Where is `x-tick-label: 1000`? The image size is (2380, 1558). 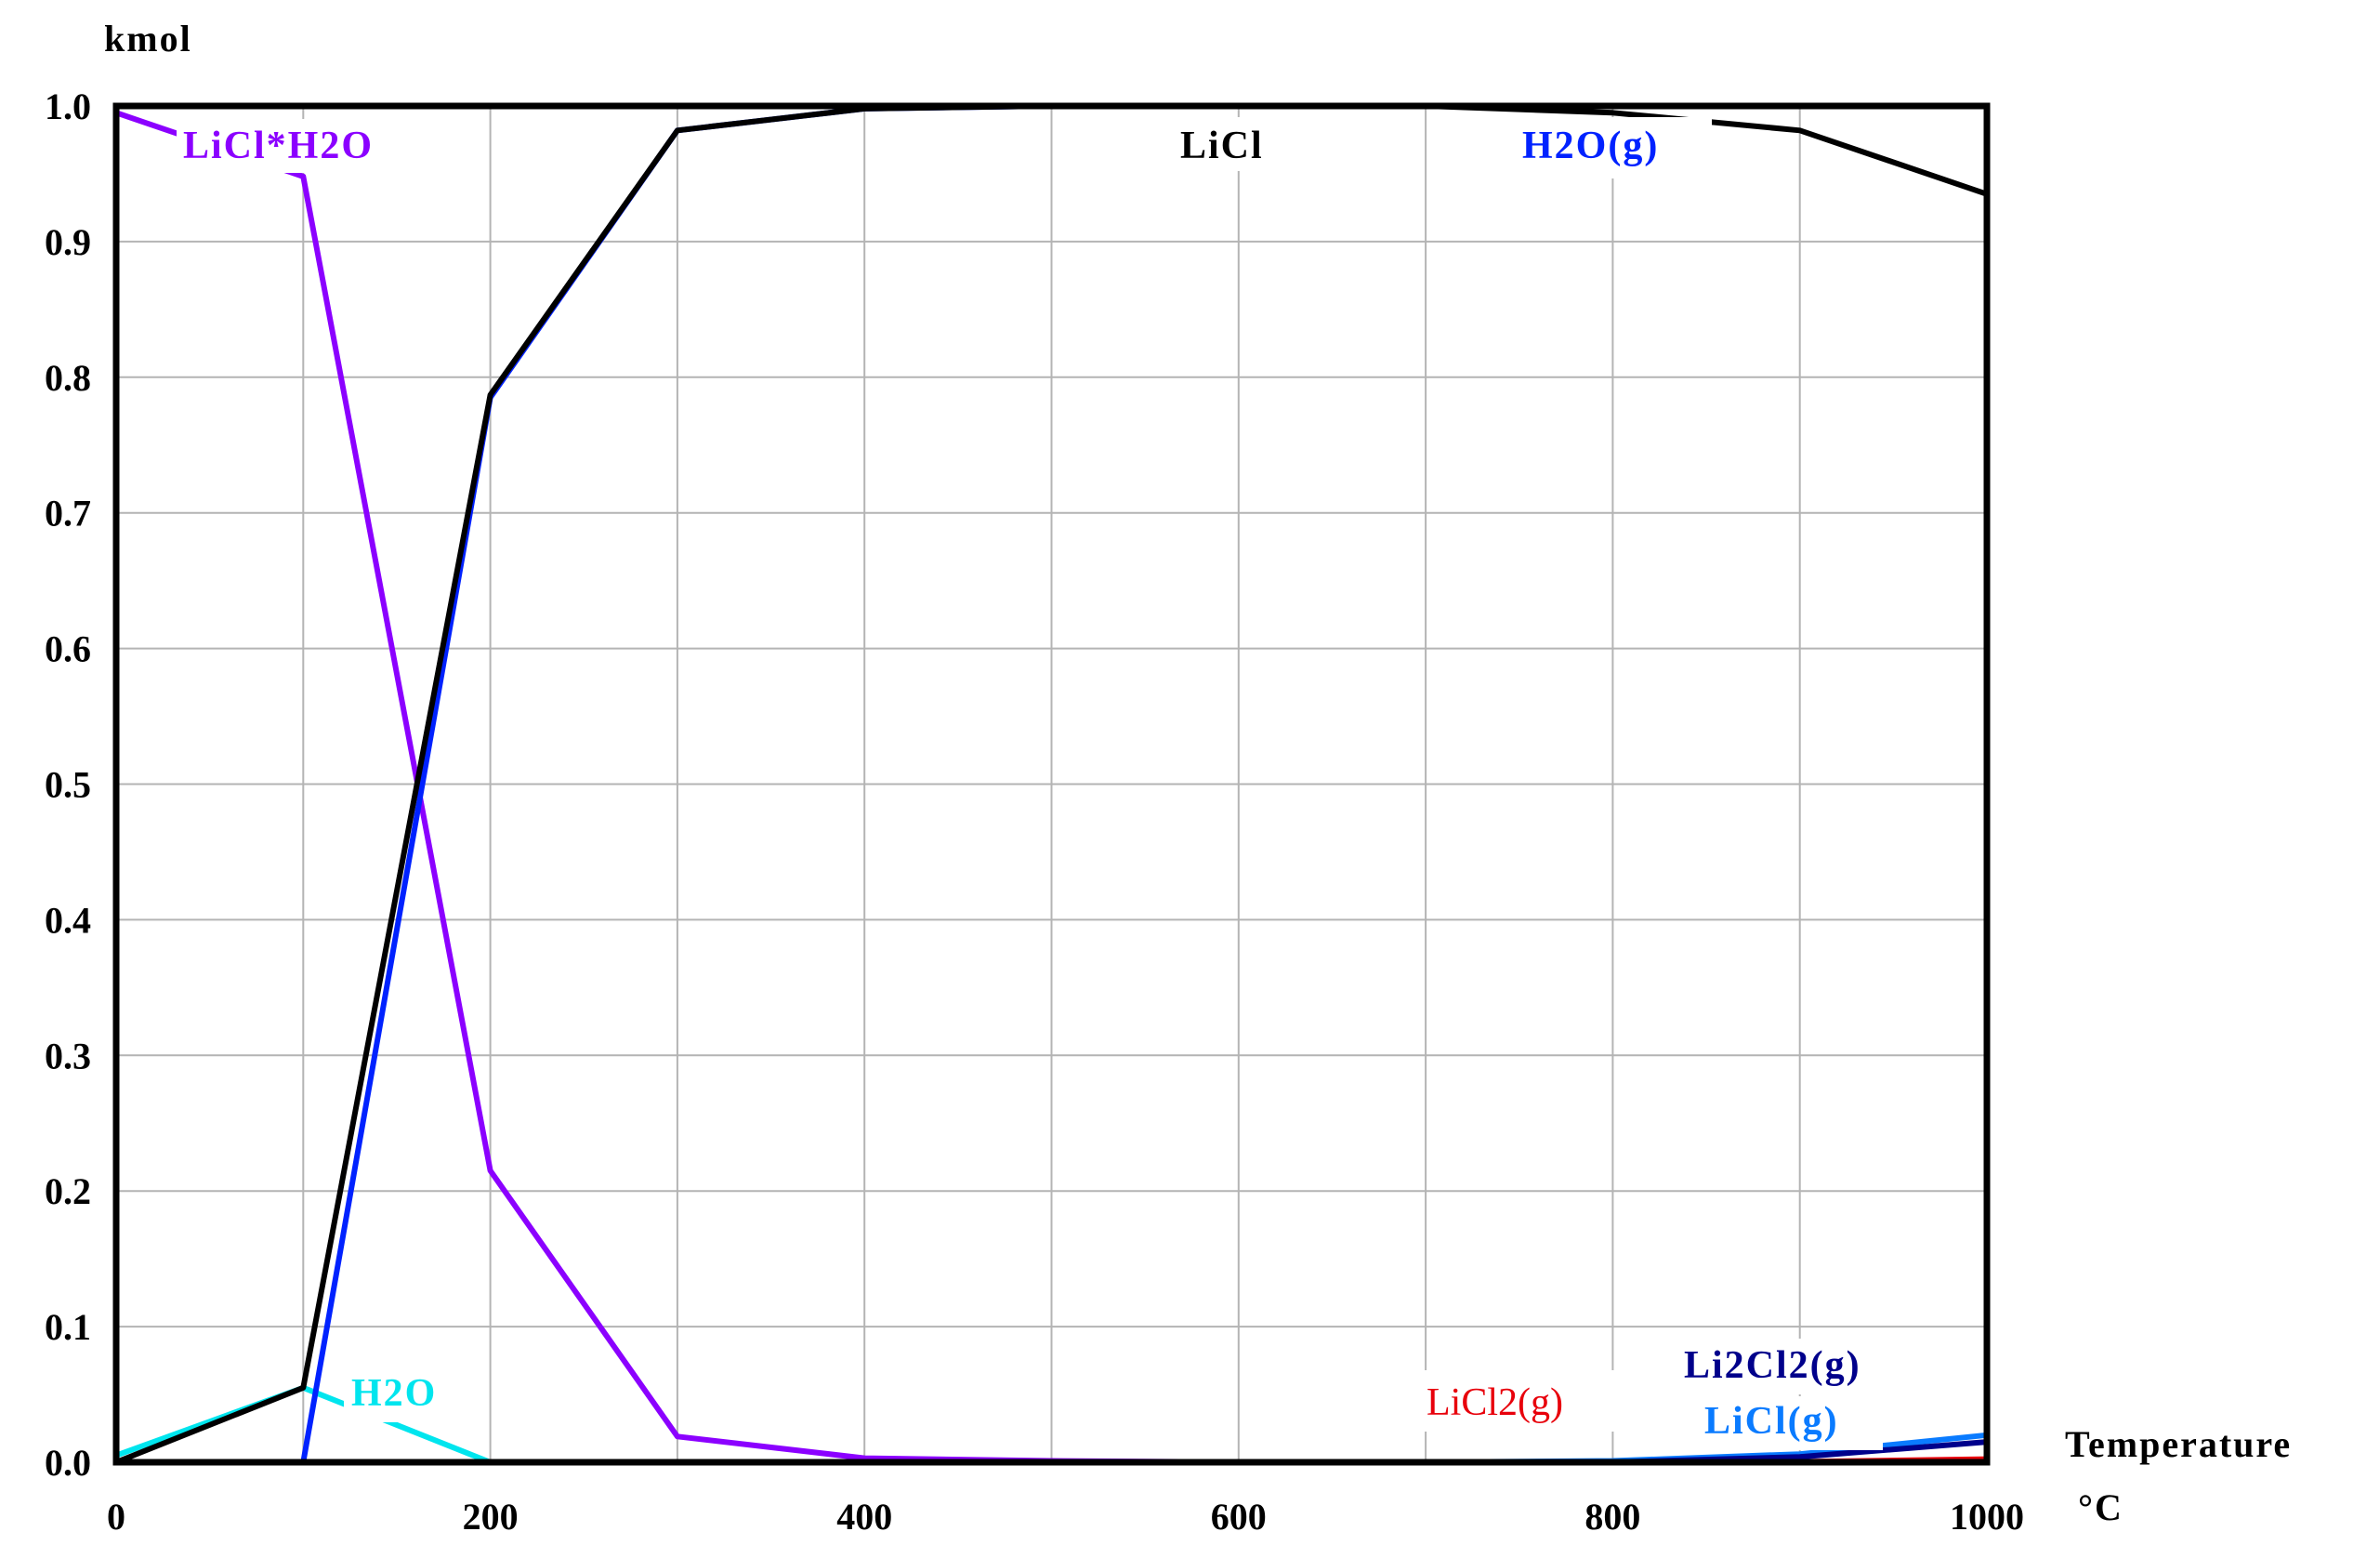
x-tick-label: 1000 is located at coordinates (1987, 1517).